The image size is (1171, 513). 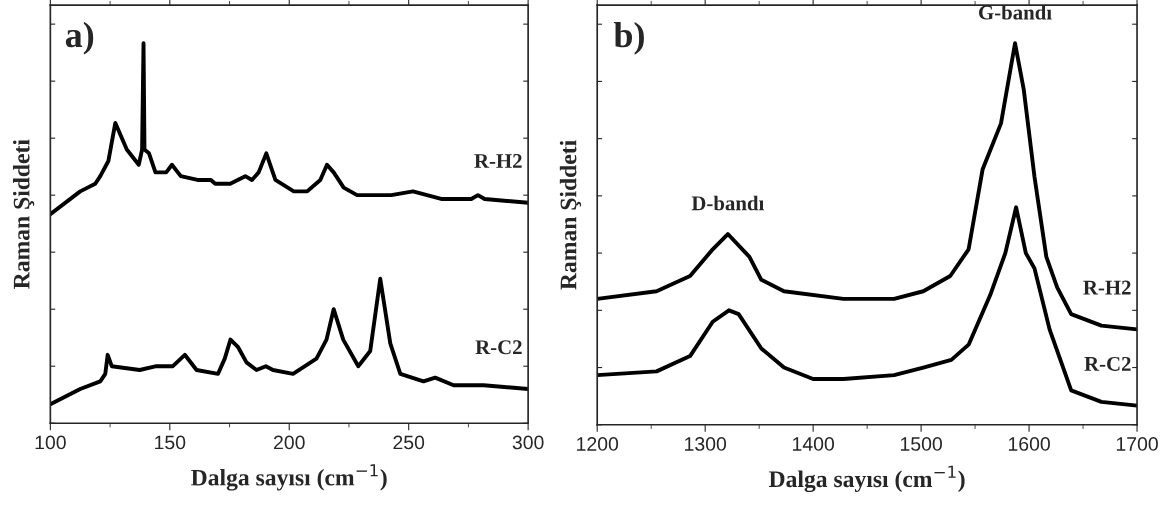 What do you see at coordinates (1029, 444) in the screenshot?
I see `x-tick-label: 1600` at bounding box center [1029, 444].